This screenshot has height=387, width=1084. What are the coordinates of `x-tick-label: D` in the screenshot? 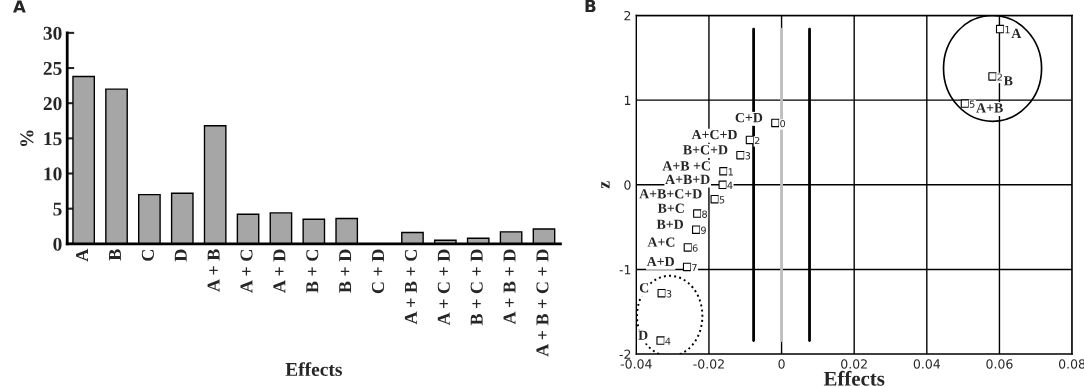 It's located at (180, 255).